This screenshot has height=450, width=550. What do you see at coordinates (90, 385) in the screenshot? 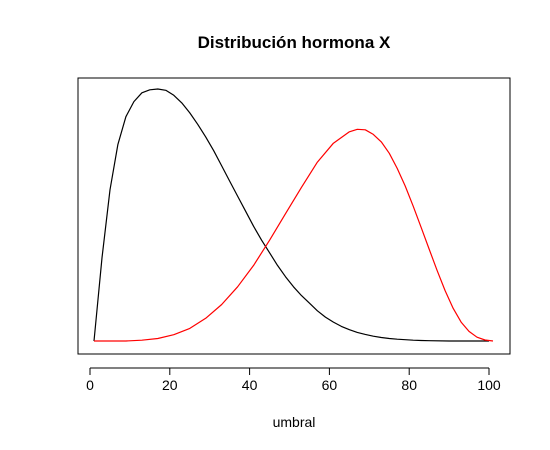
I see `x-tick-label: 0` at bounding box center [90, 385].